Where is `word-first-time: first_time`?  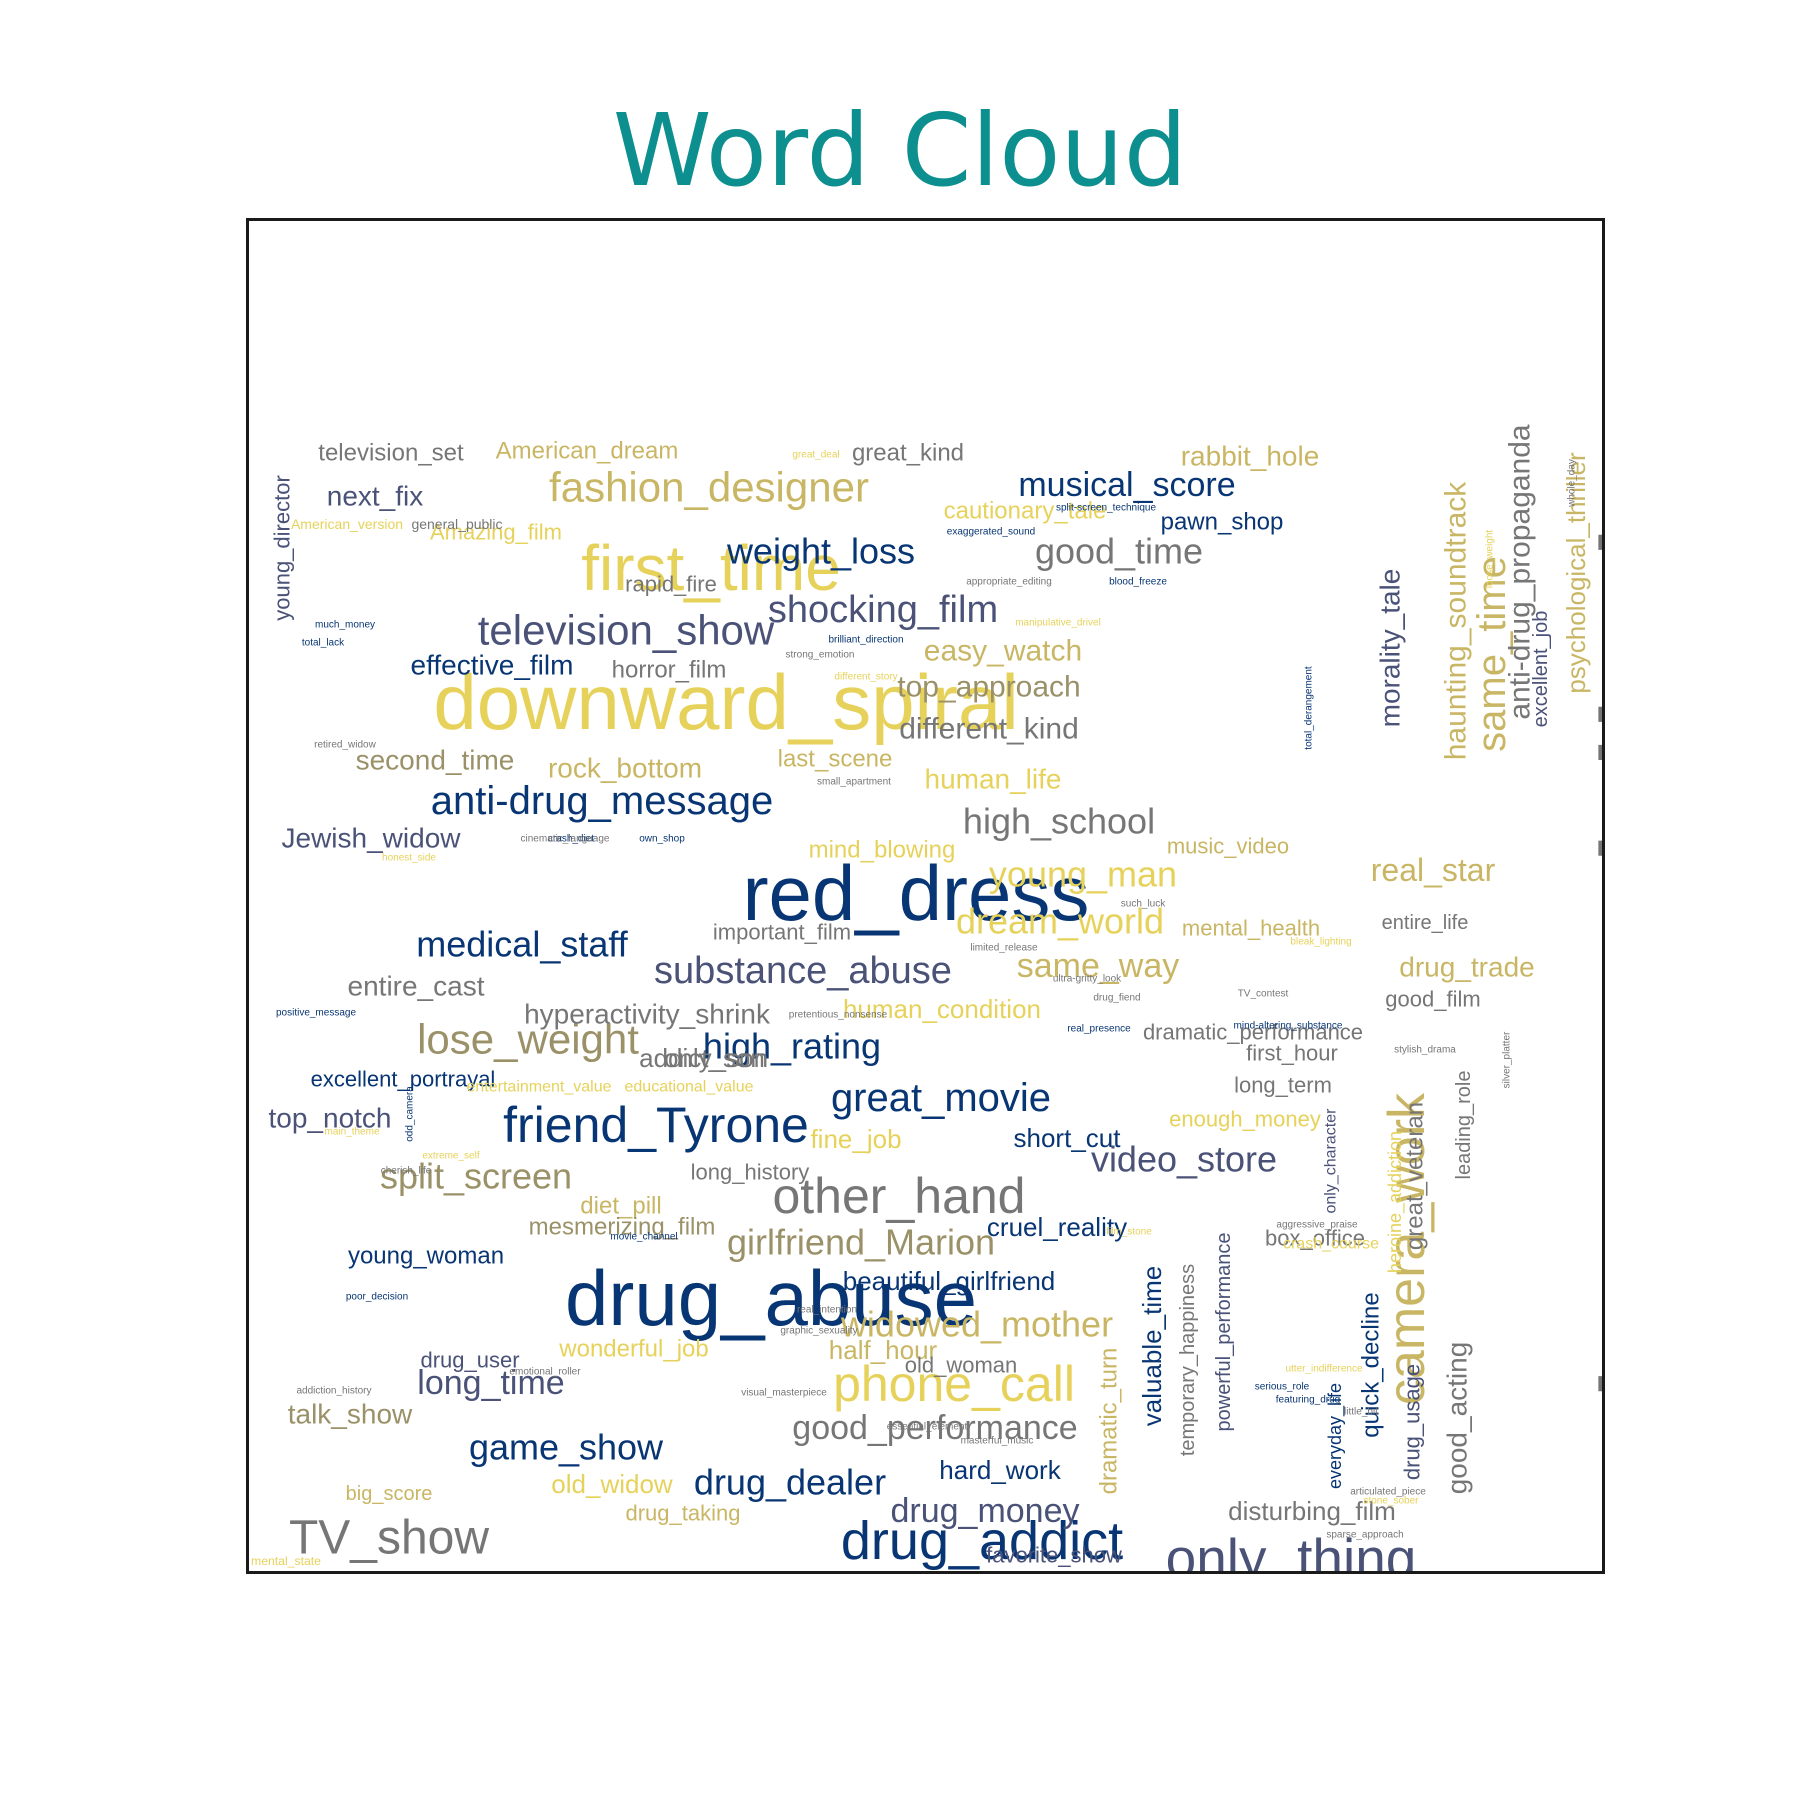
word-first-time: first_time is located at coordinates (711, 568).